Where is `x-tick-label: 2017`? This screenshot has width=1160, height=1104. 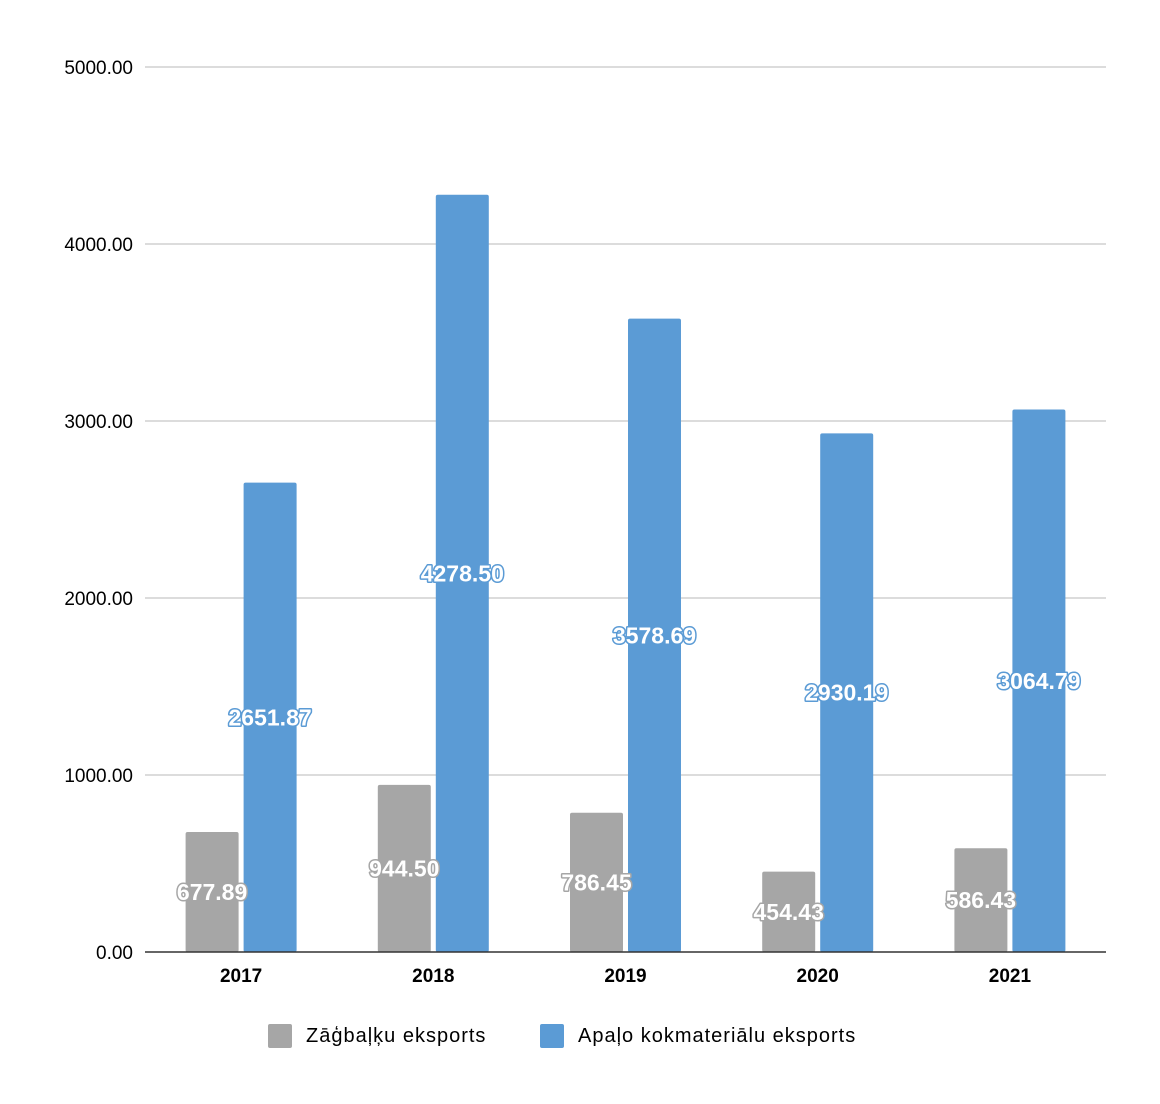 x-tick-label: 2017 is located at coordinates (241, 976).